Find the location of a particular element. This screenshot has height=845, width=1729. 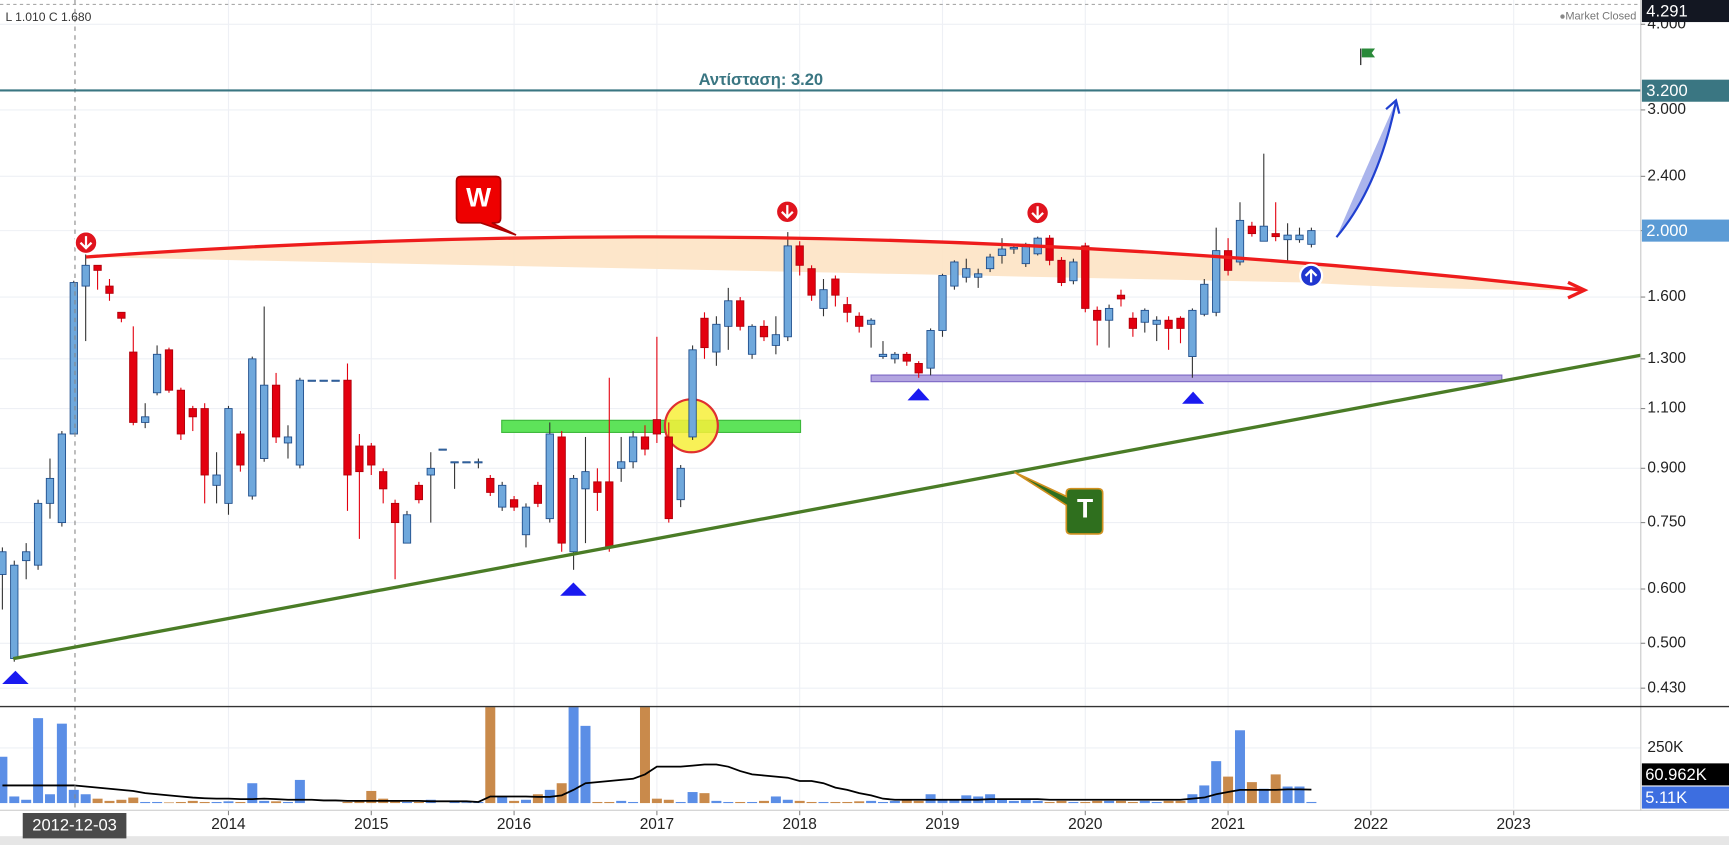

price-marker-label: 2.000 is located at coordinates (1666, 230).